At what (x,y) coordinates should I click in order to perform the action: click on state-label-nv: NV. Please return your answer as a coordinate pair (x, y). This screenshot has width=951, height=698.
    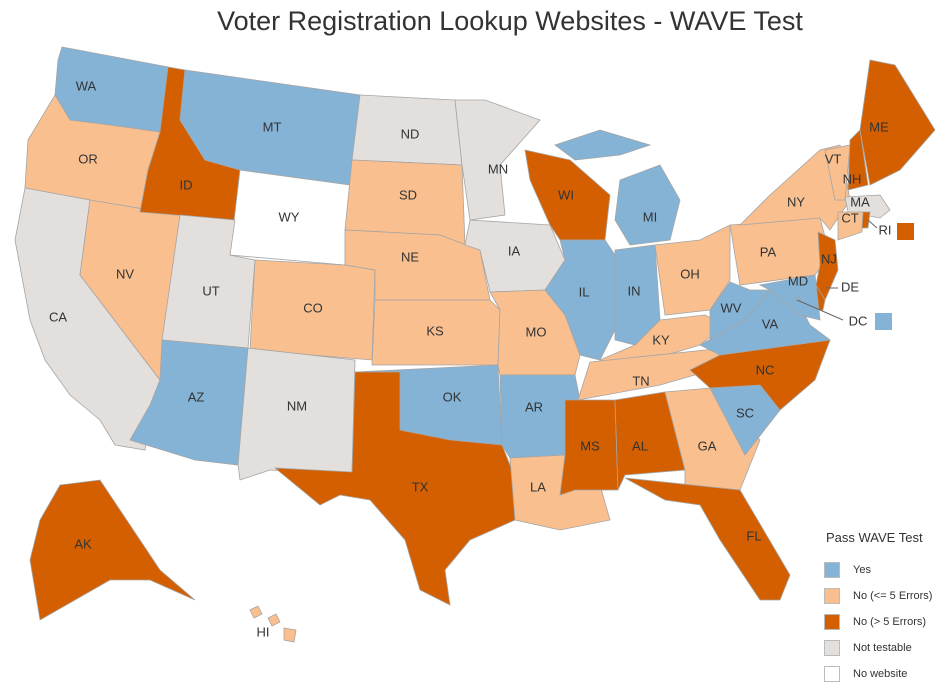
    Looking at the image, I should click on (125, 273).